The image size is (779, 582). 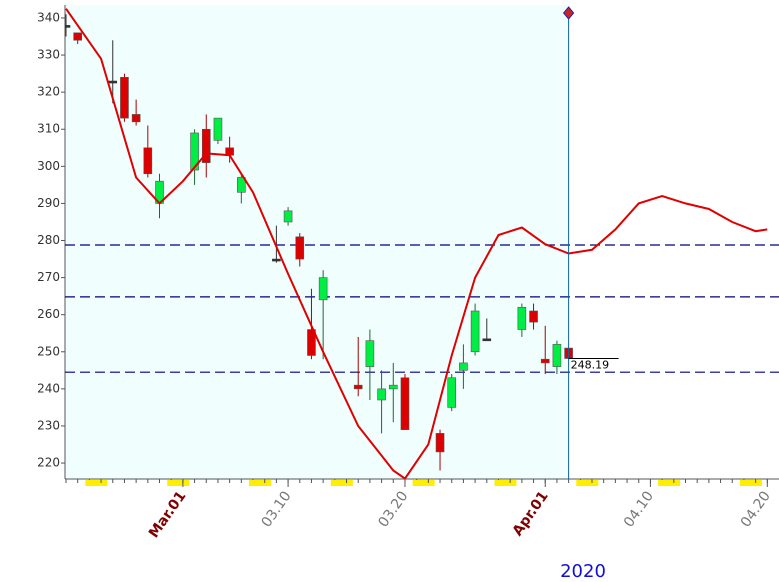 I want to click on last-price-label: 248.19, so click(x=590, y=364).